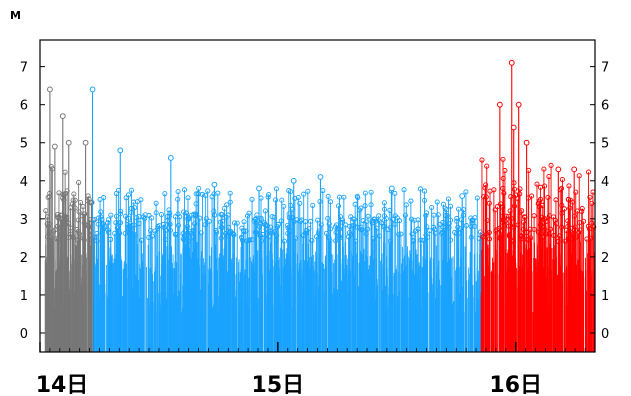 The height and width of the screenshot is (396, 631). Describe the element at coordinates (605, 106) in the screenshot. I see `y-tick-label-right: 6` at that location.